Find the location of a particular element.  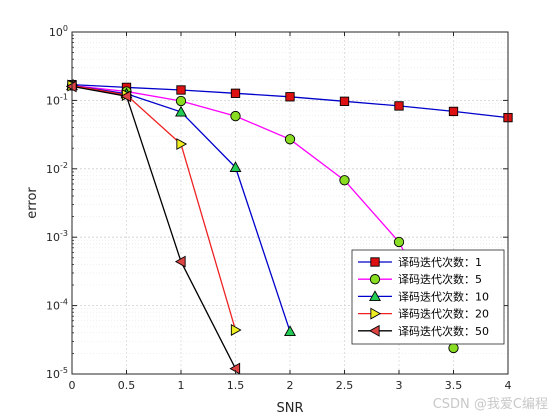

y-tick-label: 10⁻² is located at coordinates (57, 168).